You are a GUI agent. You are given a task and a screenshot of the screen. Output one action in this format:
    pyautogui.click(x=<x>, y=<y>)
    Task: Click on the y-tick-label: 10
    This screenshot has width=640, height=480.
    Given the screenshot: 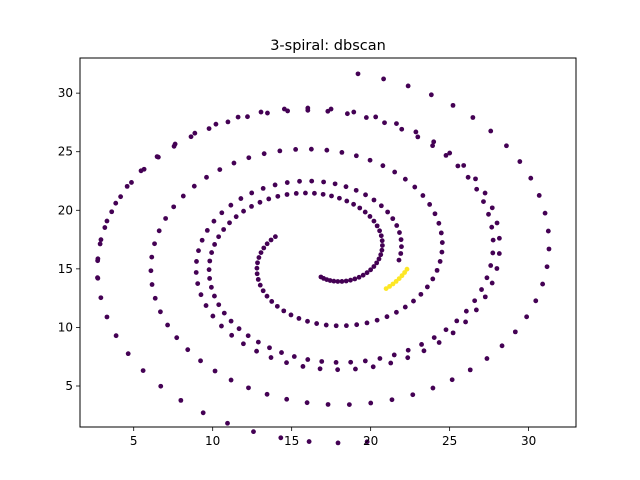 What is the action you would take?
    pyautogui.click(x=65, y=327)
    